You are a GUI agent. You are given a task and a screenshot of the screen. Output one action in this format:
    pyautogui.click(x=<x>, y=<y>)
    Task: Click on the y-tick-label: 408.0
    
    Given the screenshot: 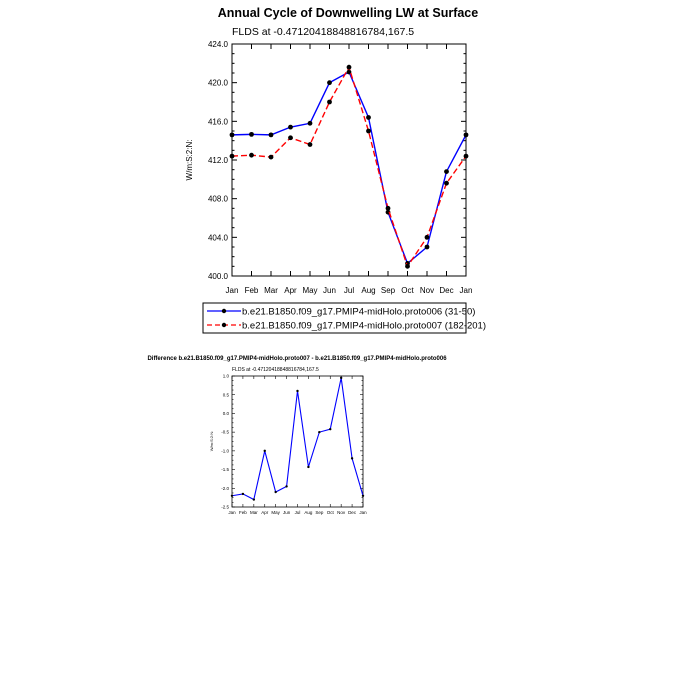 What is the action you would take?
    pyautogui.click(x=218, y=199)
    